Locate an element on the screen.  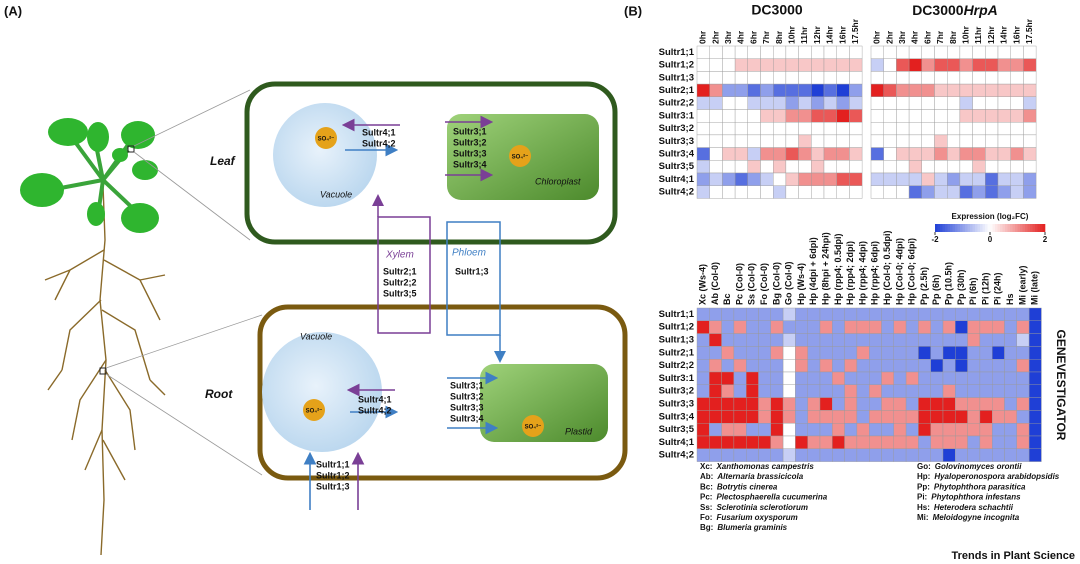
abbreviation-name: Xanthomonas campestris is located at coordinates (764, 466).